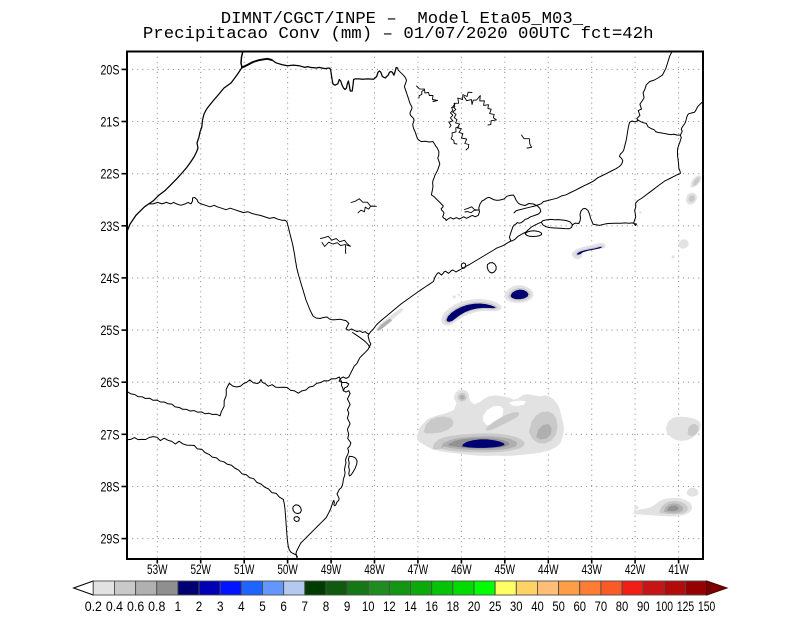  Describe the element at coordinates (368, 606) in the screenshot. I see `svg-text: 10` at that location.